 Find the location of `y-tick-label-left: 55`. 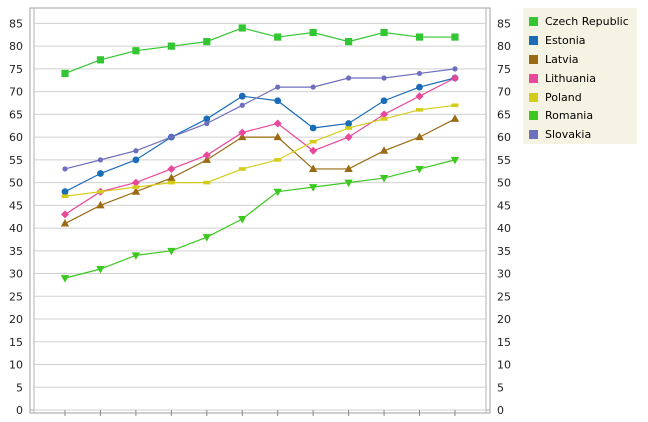

y-tick-label-left: 55 is located at coordinates (16, 160).